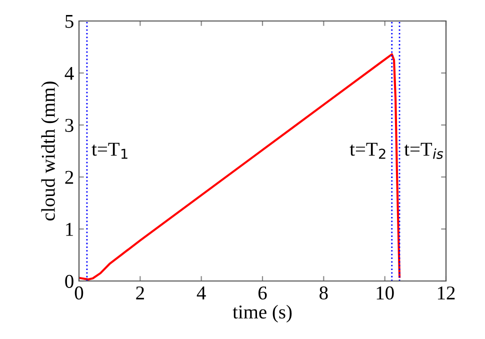 The height and width of the screenshot is (339, 485). Describe the element at coordinates (69, 229) in the screenshot. I see `y-tick-label: 1` at that location.